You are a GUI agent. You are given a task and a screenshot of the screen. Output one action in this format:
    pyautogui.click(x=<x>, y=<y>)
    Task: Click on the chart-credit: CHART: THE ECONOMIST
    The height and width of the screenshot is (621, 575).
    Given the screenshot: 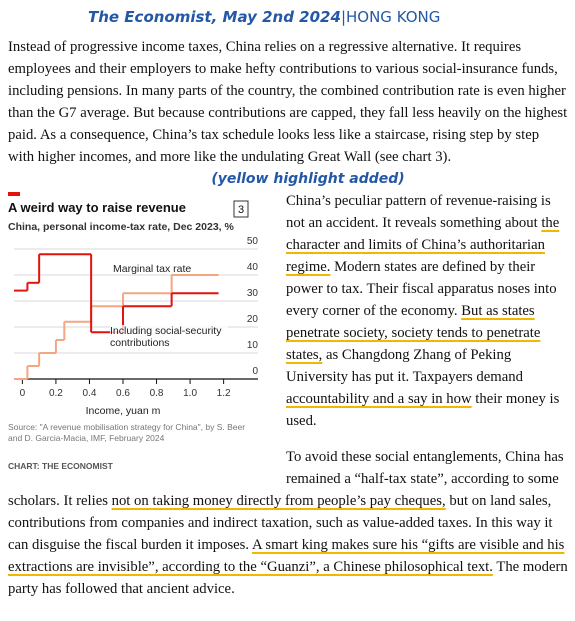 What is the action you would take?
    pyautogui.click(x=60, y=466)
    